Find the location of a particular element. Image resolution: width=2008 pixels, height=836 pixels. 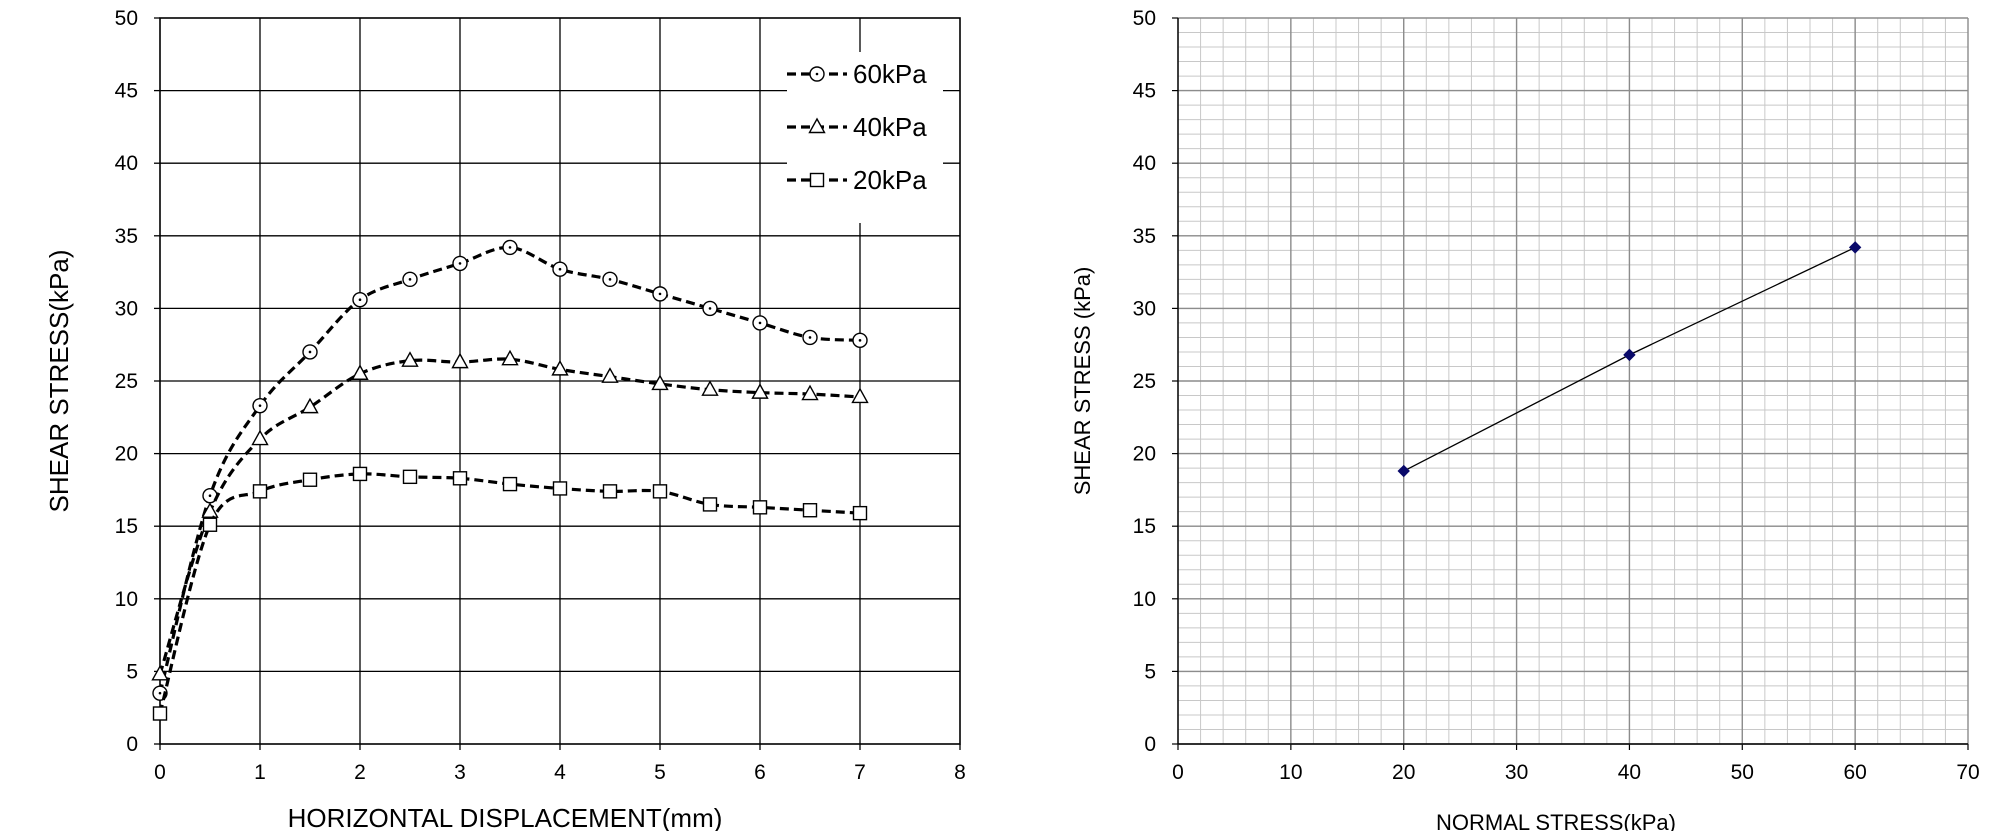

y-tick-label: 15 is located at coordinates (126, 526).